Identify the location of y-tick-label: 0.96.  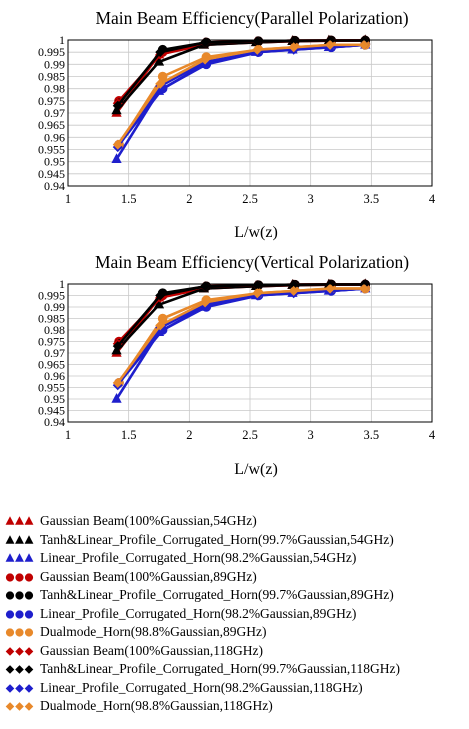
(54, 137).